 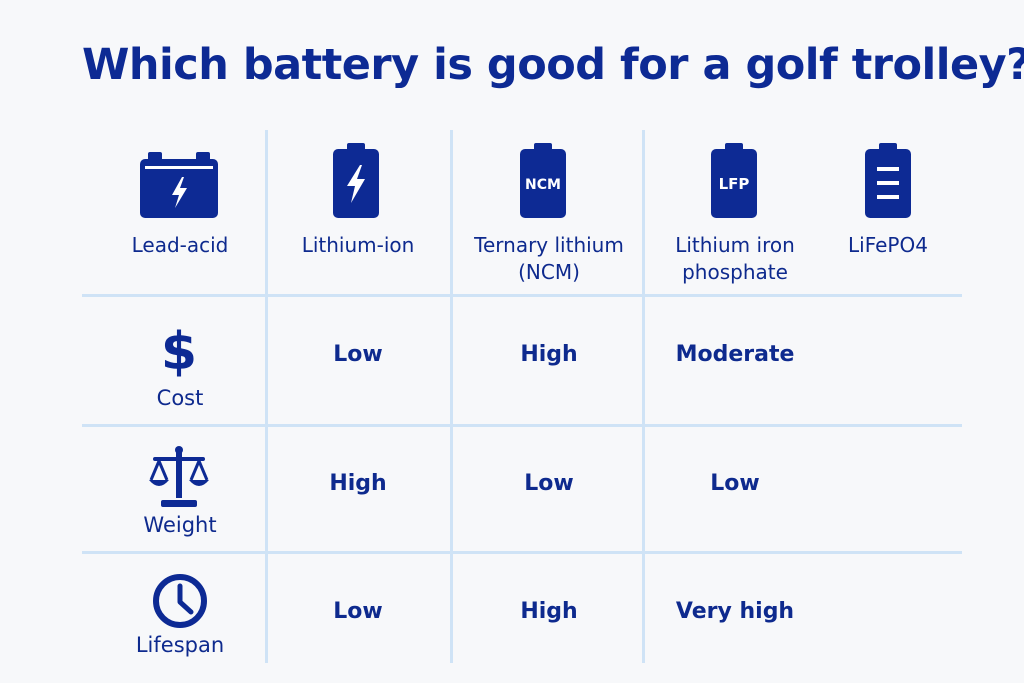 What do you see at coordinates (734, 184) in the screenshot?
I see `battery-lfp-text: LFP` at bounding box center [734, 184].